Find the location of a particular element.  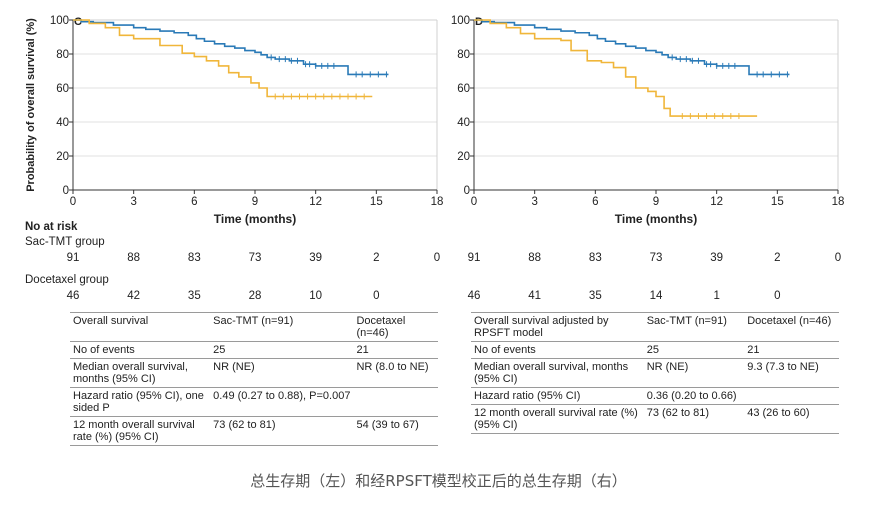

y-tick-label: 0 is located at coordinates (66, 191).